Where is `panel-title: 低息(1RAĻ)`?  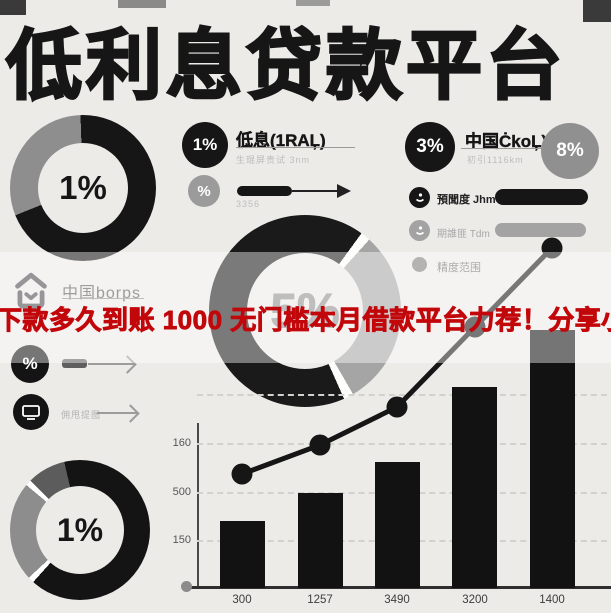 panel-title: 低息(1RAĻ) is located at coordinates (281, 140).